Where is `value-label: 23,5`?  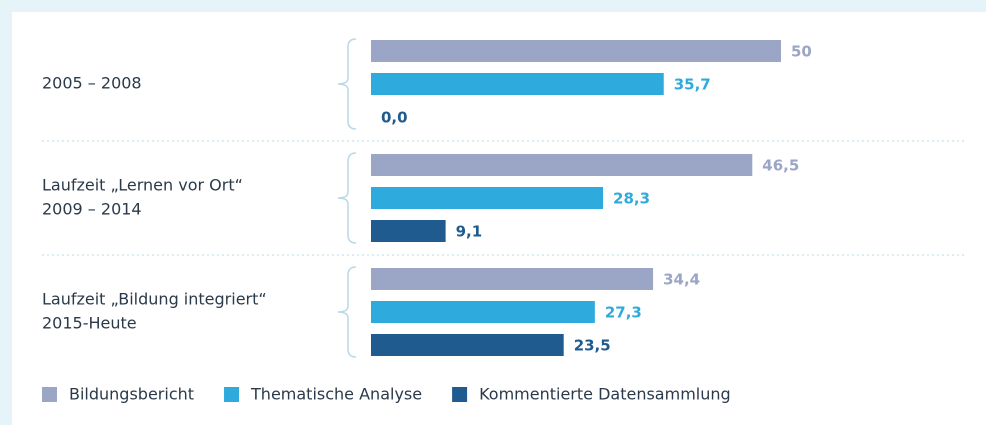
value-label: 23,5 is located at coordinates (592, 346).